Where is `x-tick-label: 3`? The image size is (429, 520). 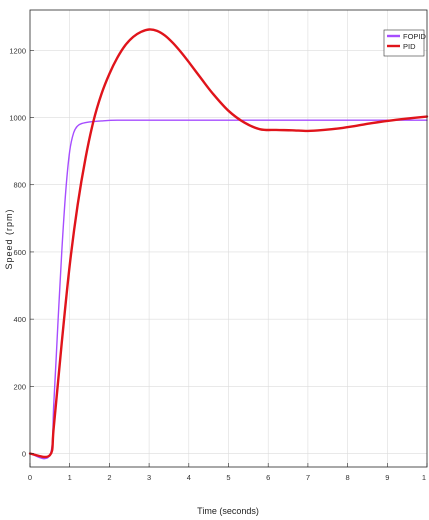 x-tick-label: 3 is located at coordinates (149, 477).